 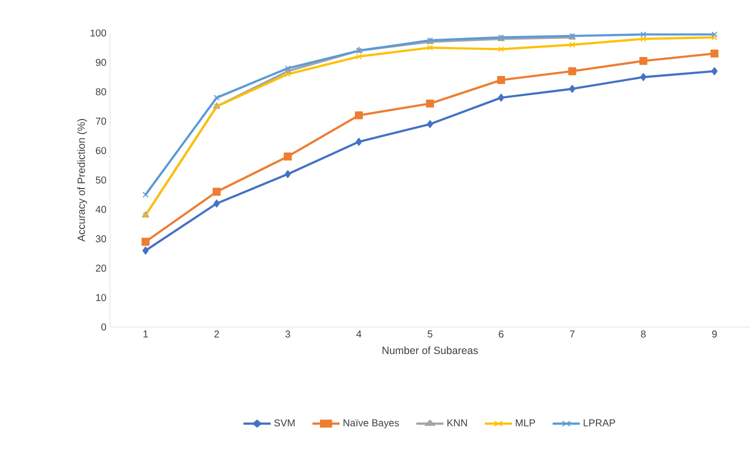 I want to click on x-tick-label: 9, so click(x=714, y=334).